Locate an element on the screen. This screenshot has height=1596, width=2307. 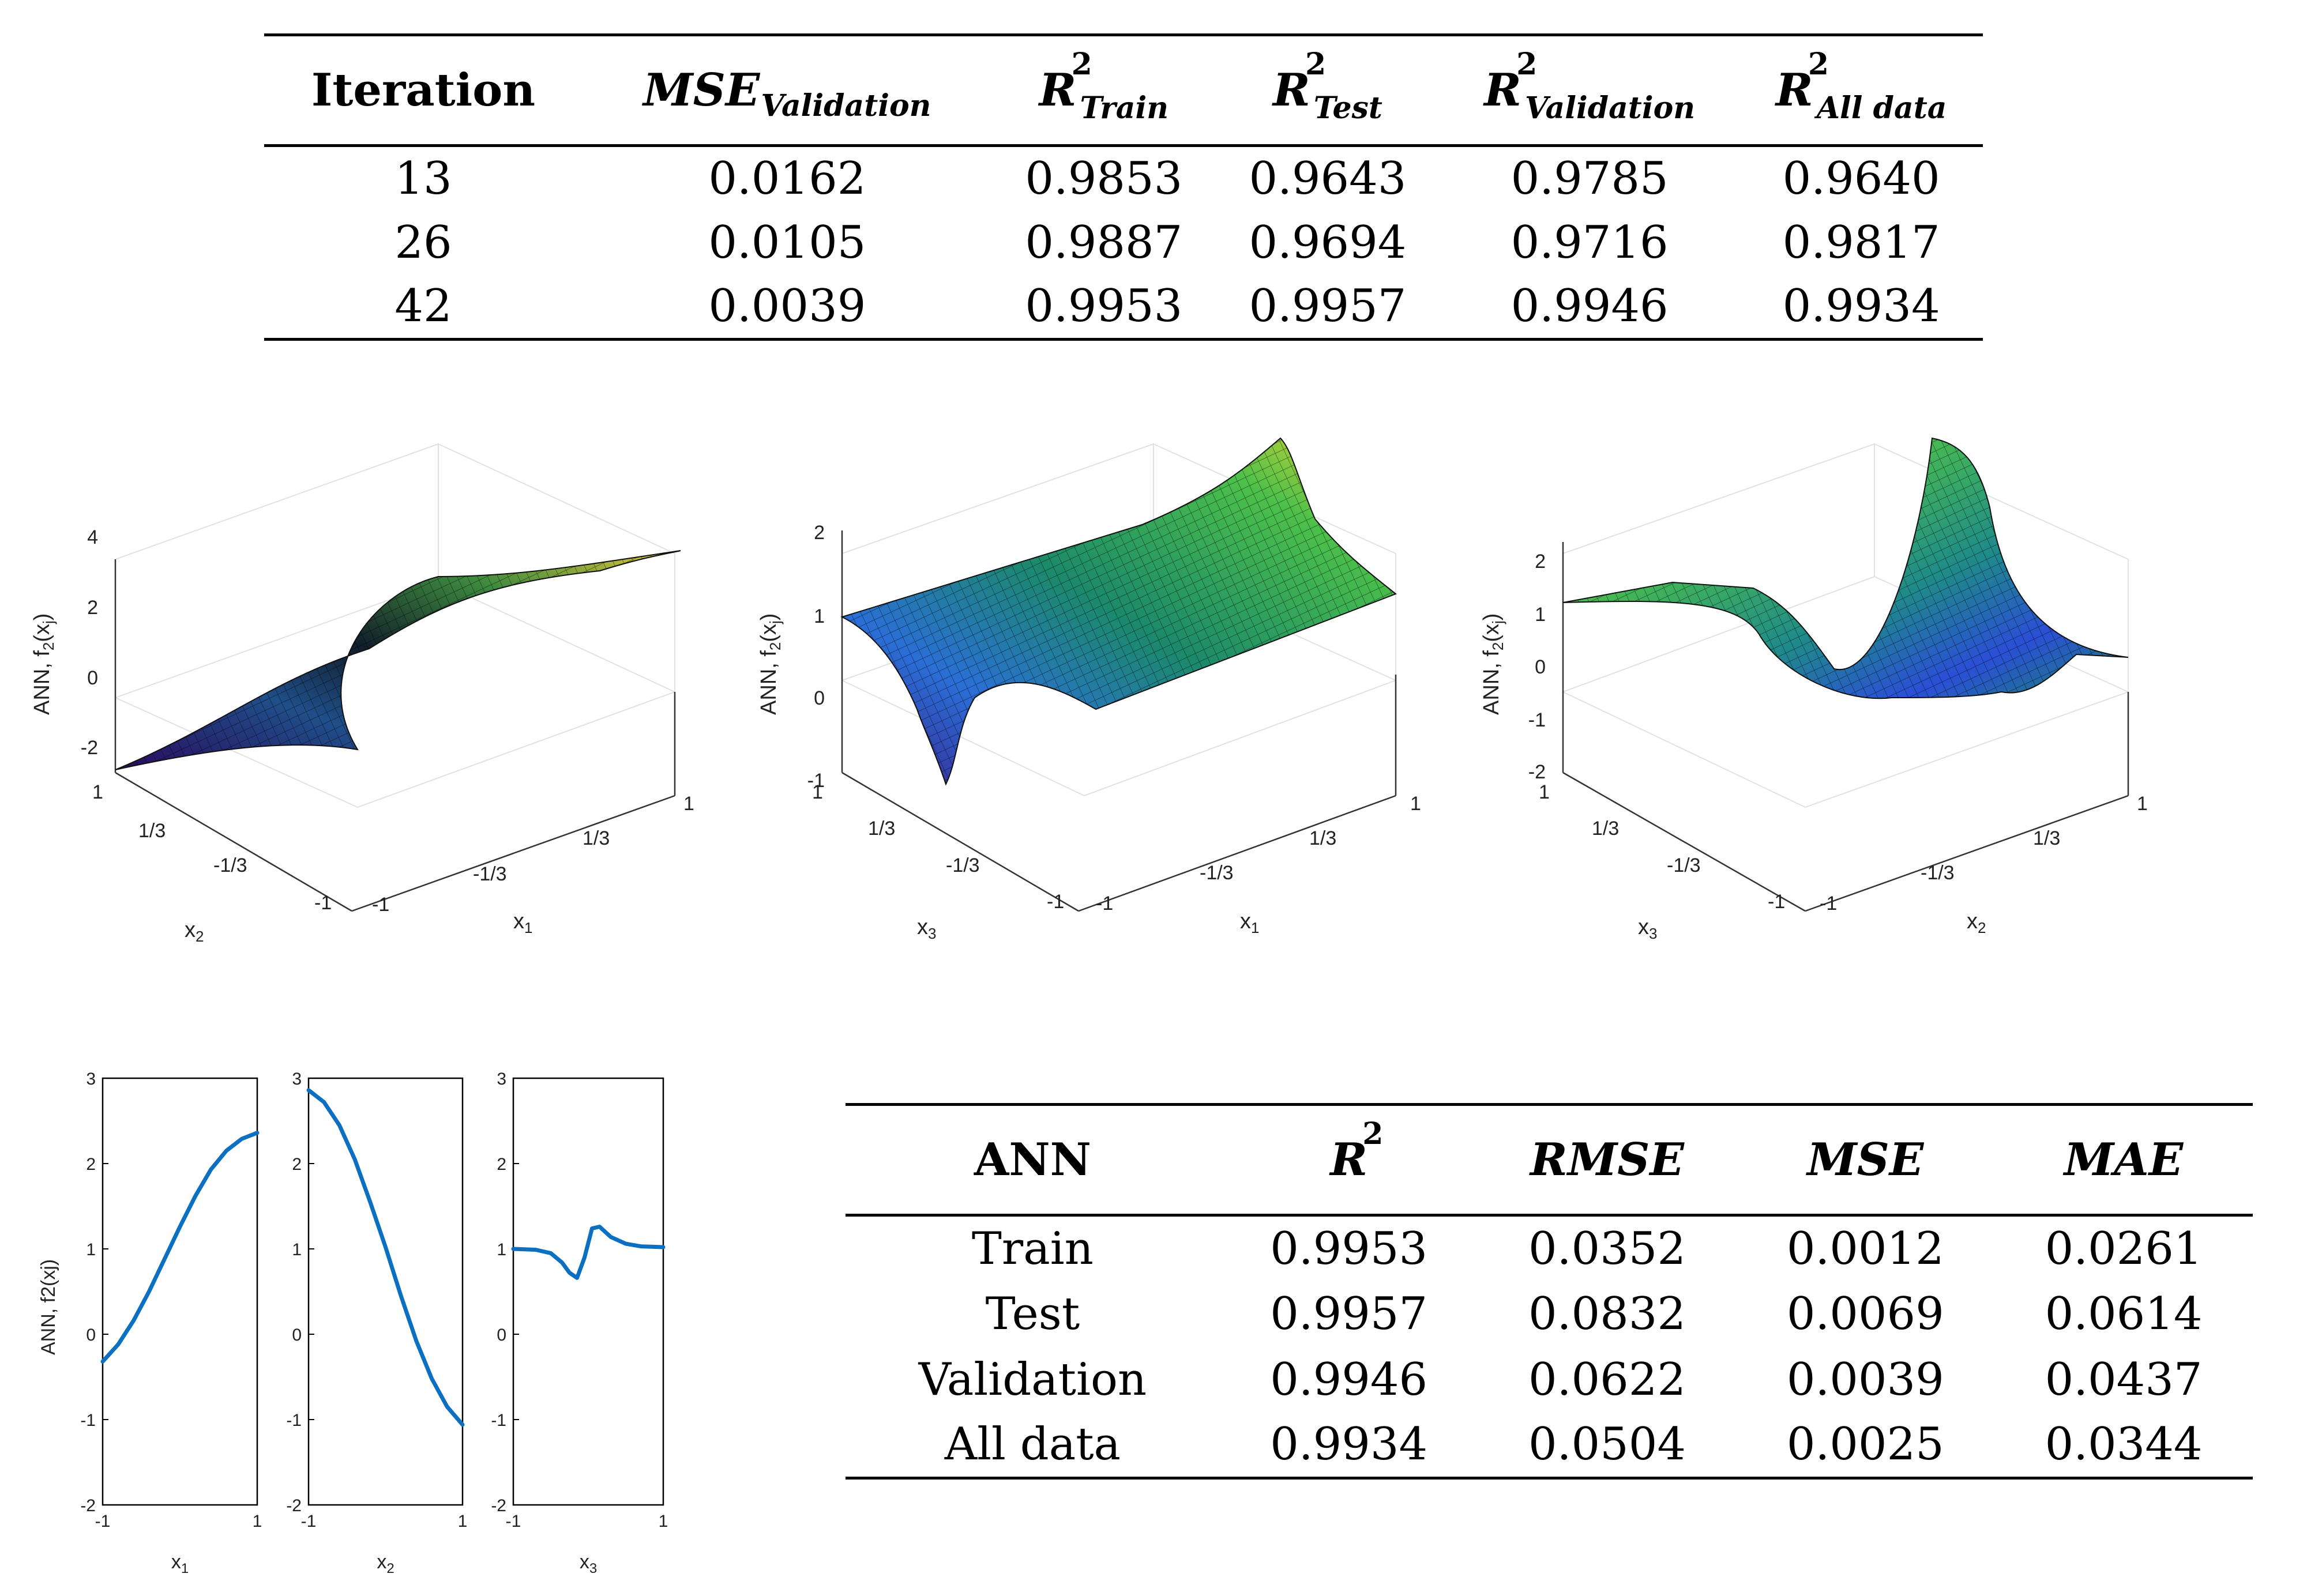
cell: 0.0261 is located at coordinates (2124, 1248).